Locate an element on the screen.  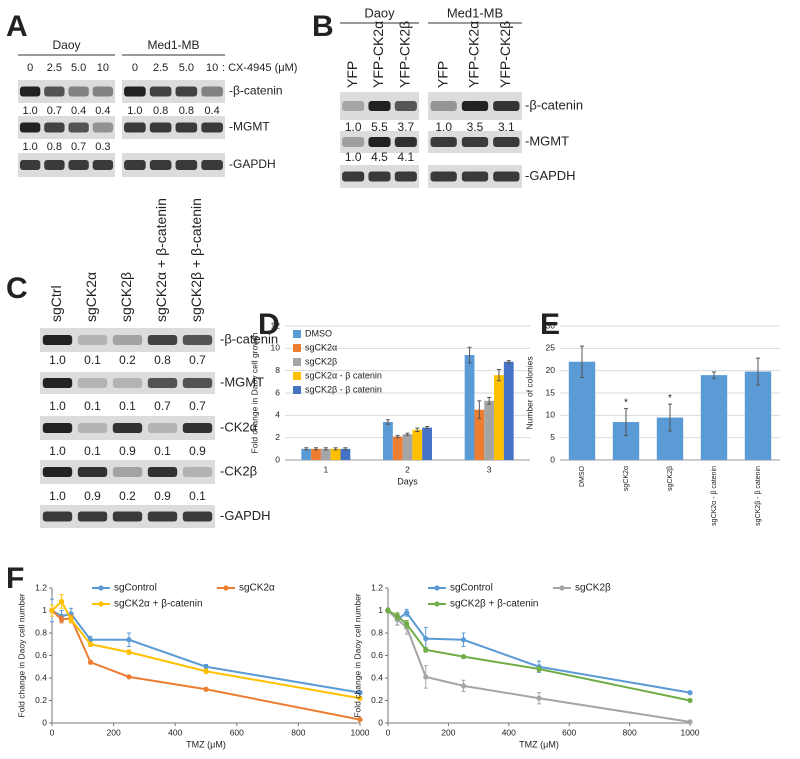
lane-label: sgCK2β + β-catenin is located at coordinates (196, 260).